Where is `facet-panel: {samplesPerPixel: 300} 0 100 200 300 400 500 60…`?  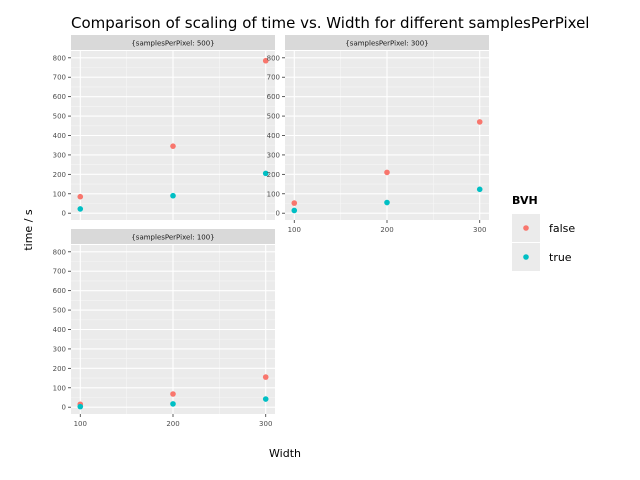 facet-panel: {samplesPerPixel: 300} 0 100 200 300 400 500 60… is located at coordinates (378, 134).